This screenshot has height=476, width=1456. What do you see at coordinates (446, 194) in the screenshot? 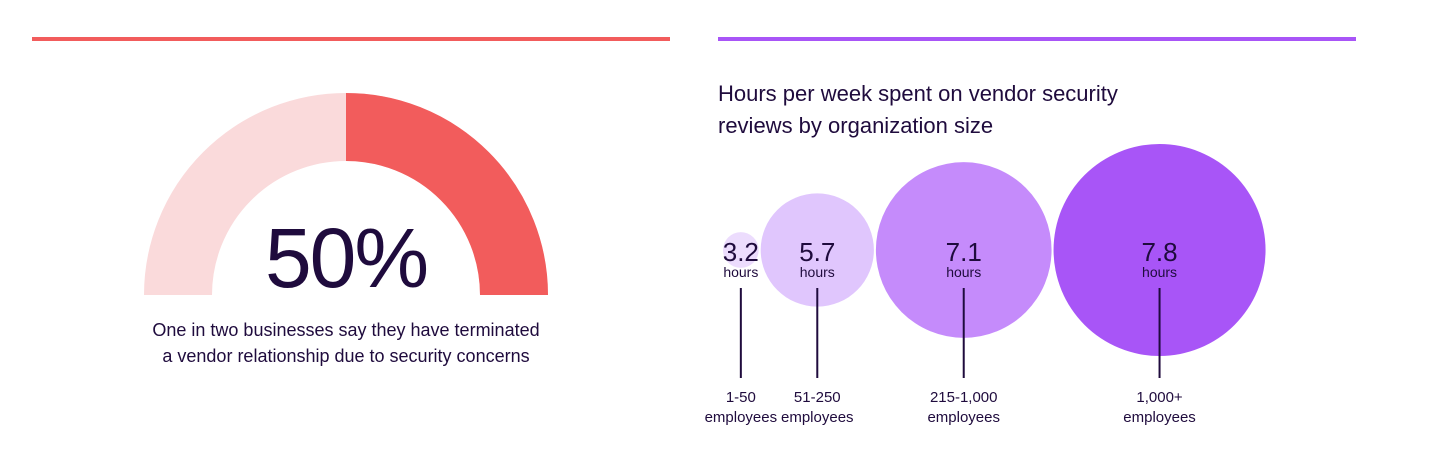
I see `gauge-fill` at bounding box center [446, 194].